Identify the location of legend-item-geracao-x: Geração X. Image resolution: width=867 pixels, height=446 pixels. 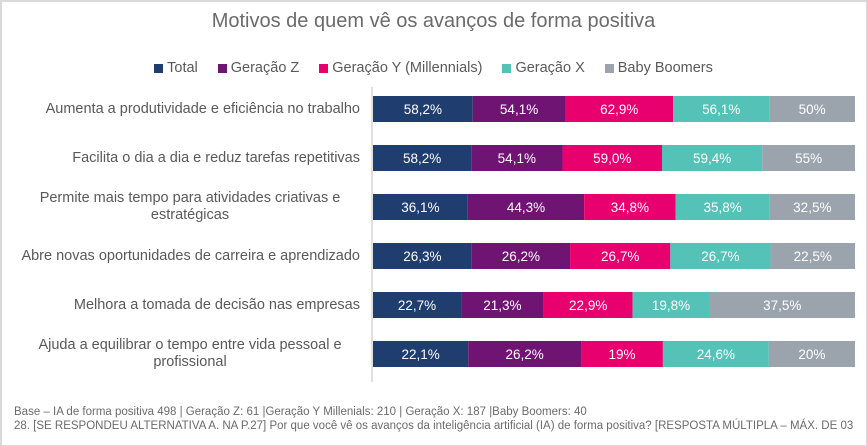
(543, 68).